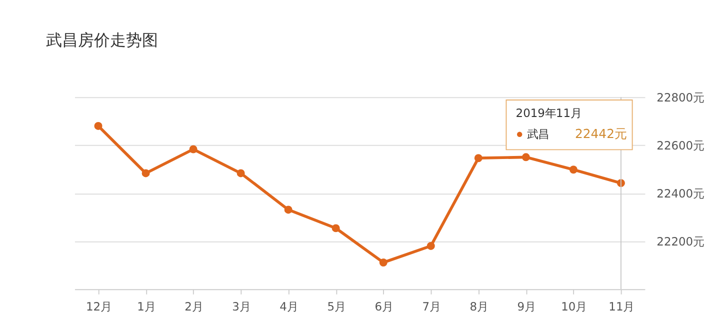  What do you see at coordinates (549, 113) in the screenshot?
I see `annotation: 2019年11月` at bounding box center [549, 113].